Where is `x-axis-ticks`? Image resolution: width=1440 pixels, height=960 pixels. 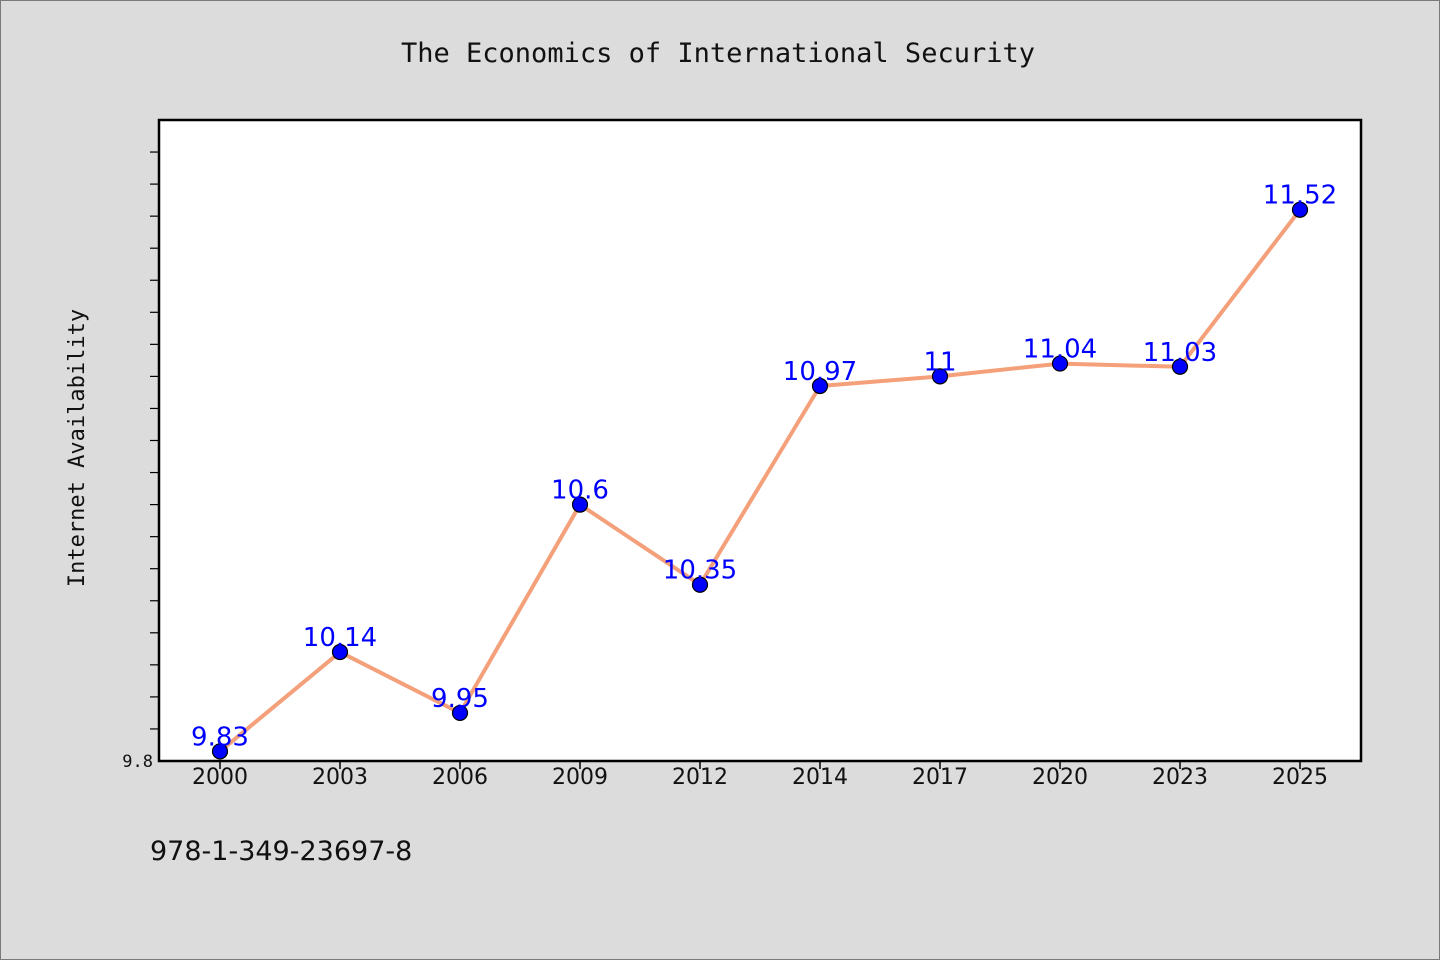 x-axis-ticks is located at coordinates (760, 765).